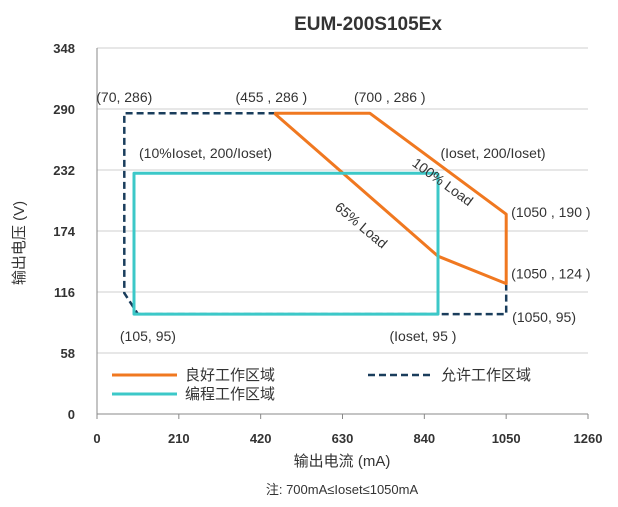 The width and height of the screenshot is (618, 507). What do you see at coordinates (390, 198) in the screenshot?
I see `series-0-line` at bounding box center [390, 198].